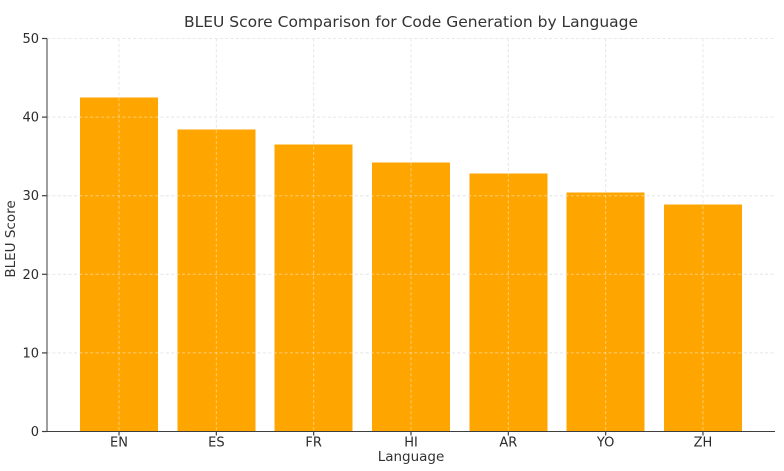 The image size is (784, 471). I want to click on y-tick-label-20: 20, so click(30, 275).